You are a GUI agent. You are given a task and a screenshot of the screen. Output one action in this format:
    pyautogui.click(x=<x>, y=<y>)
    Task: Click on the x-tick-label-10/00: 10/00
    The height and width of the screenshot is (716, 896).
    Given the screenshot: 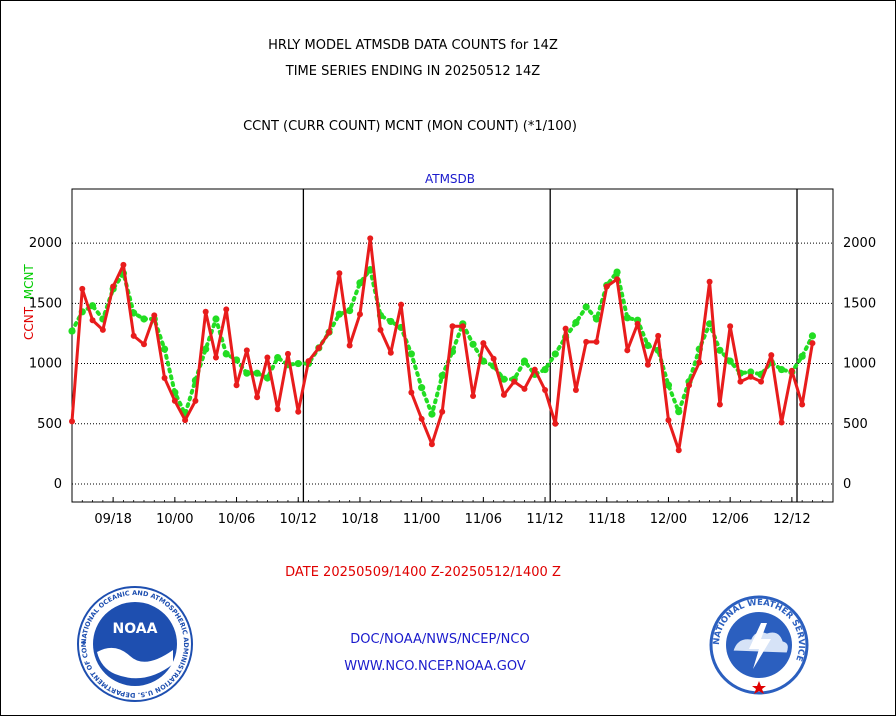 What is the action you would take?
    pyautogui.click(x=174, y=519)
    